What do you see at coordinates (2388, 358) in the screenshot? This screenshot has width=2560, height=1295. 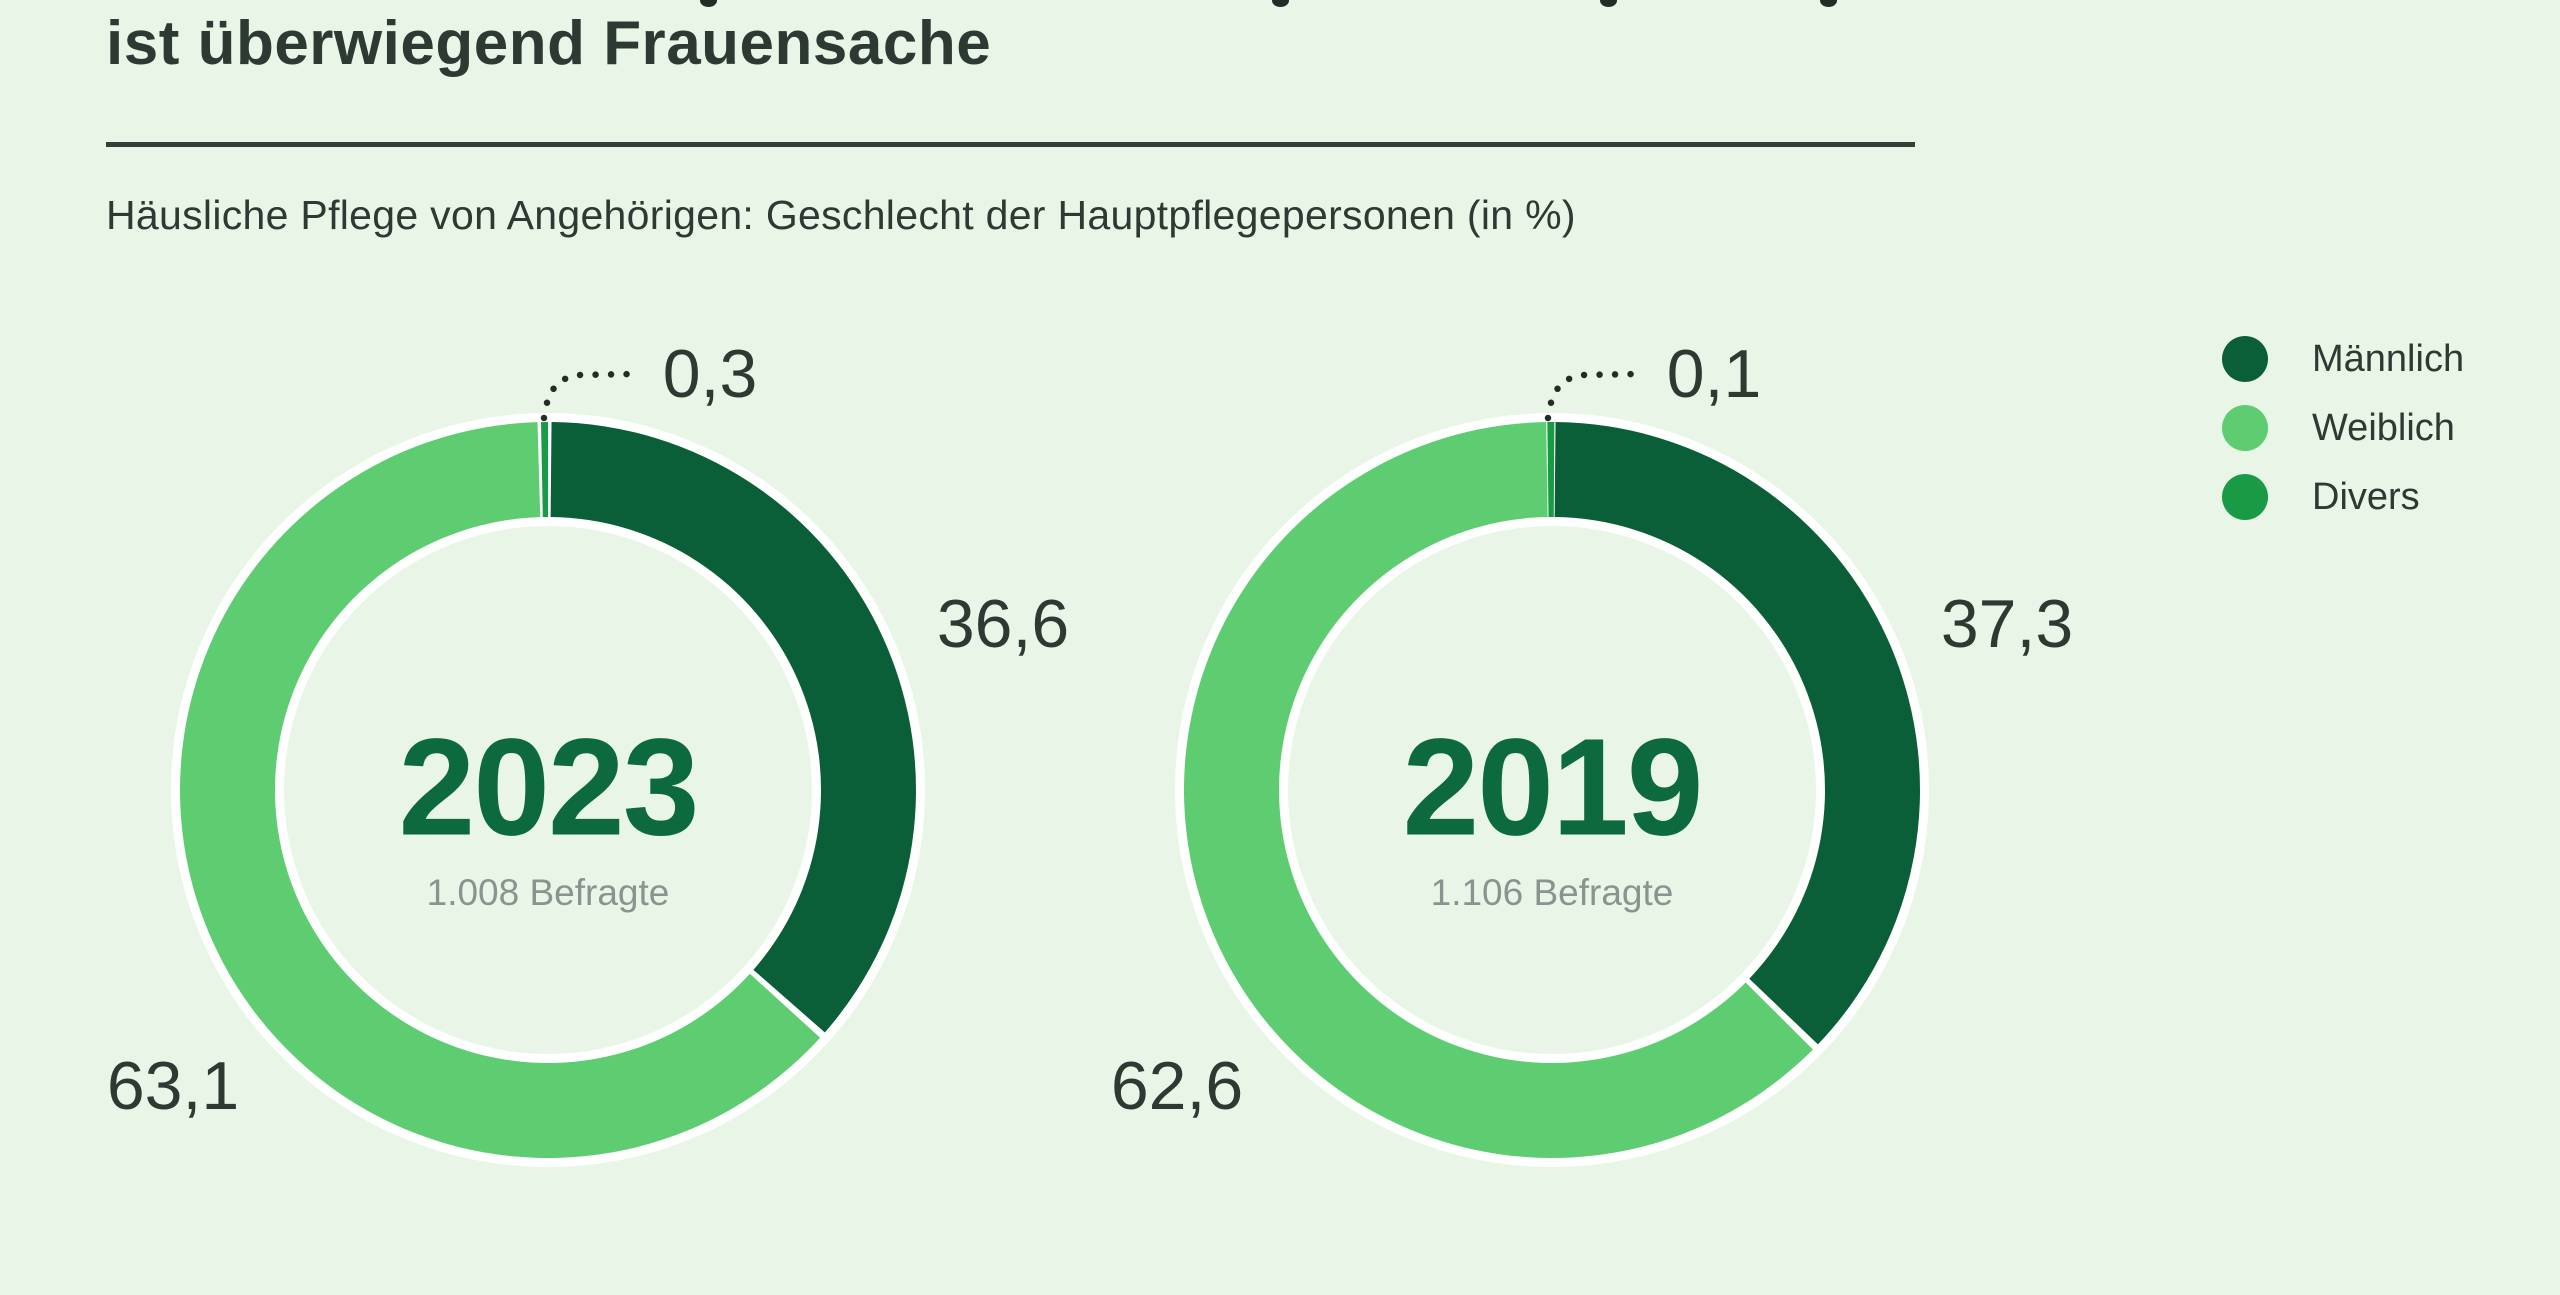 I see `legend-label: Männlich` at bounding box center [2388, 358].